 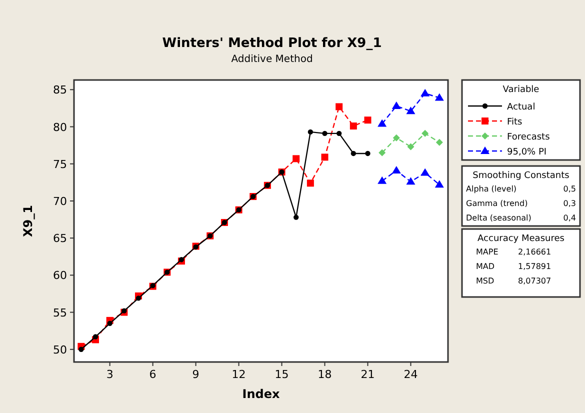 What do you see at coordinates (411, 374) in the screenshot?
I see `x-tick-label: 24` at bounding box center [411, 374].